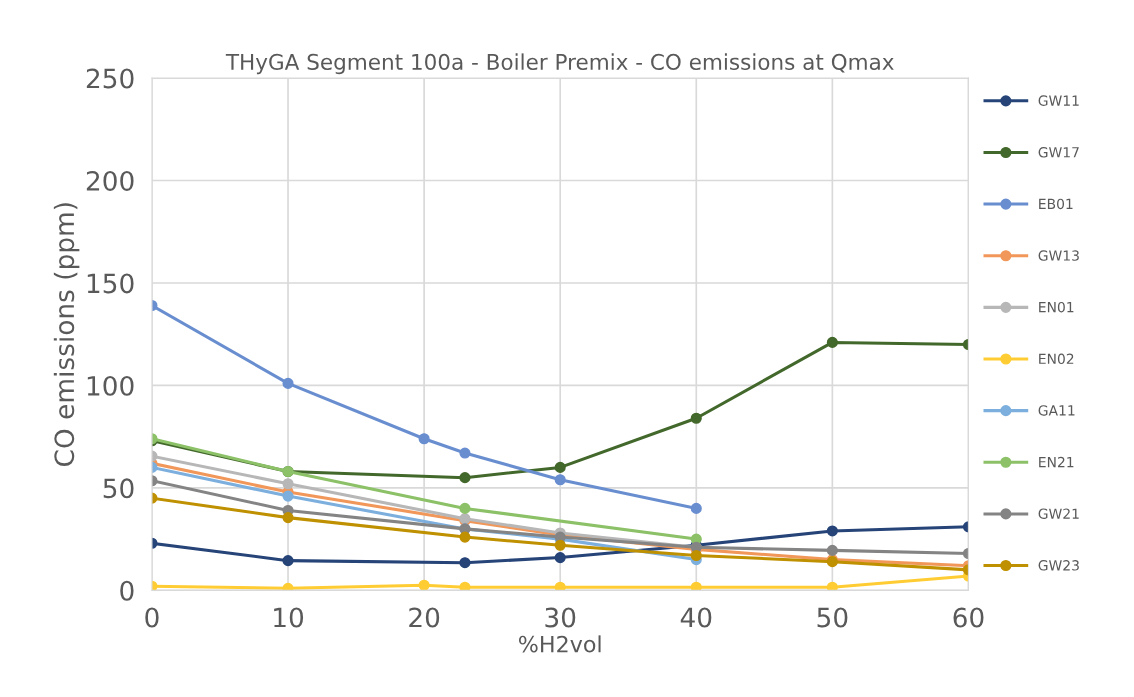 The width and height of the screenshot is (1134, 697). What do you see at coordinates (1058, 565) in the screenshot?
I see `legend-label: GW23` at bounding box center [1058, 565].